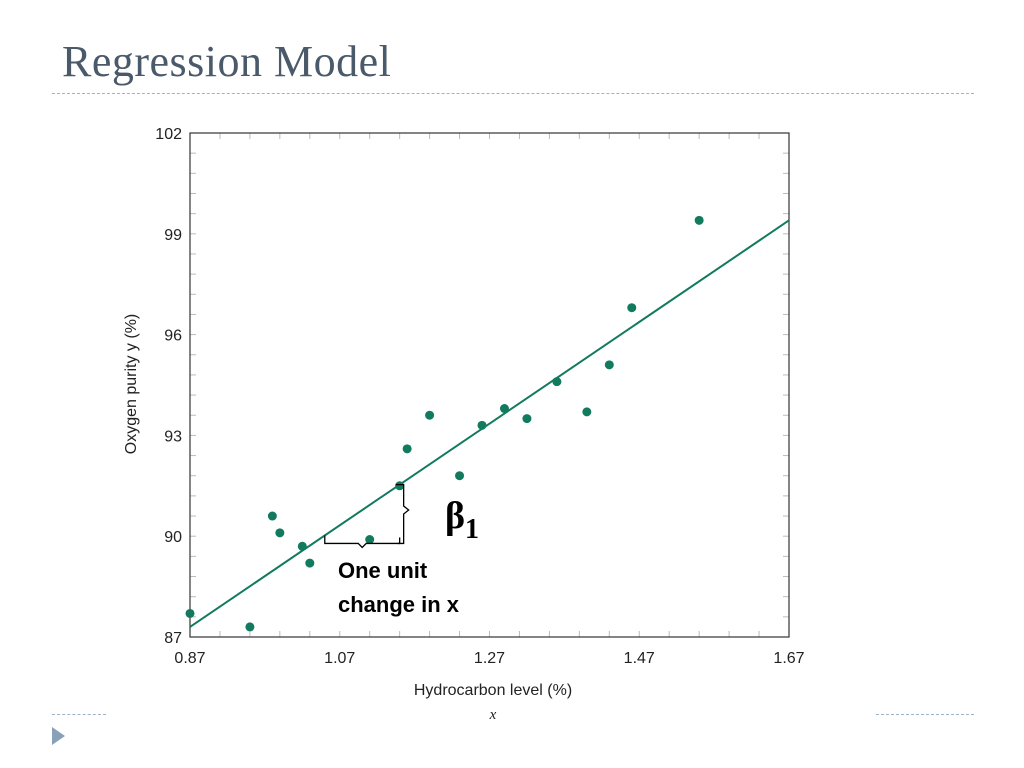 This screenshot has height=768, width=1024. I want to click on unit-change-line2: change in x, so click(399, 604).